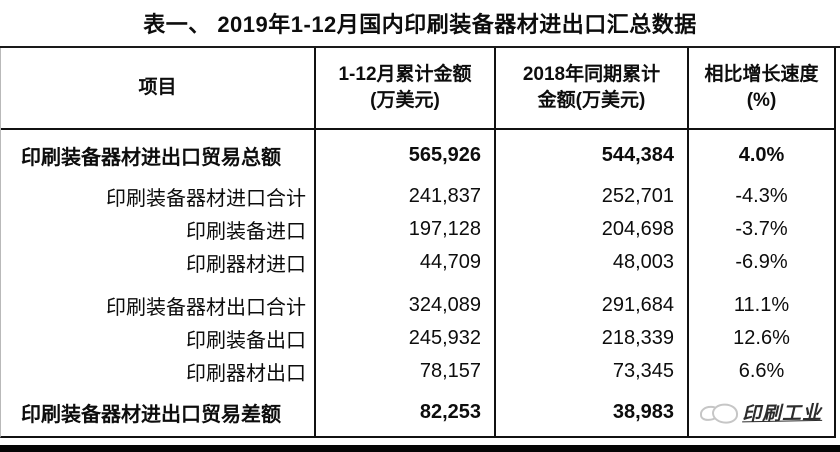  Describe the element at coordinates (404, 338) in the screenshot. I see `amount-2019-cell: 245,932` at that location.